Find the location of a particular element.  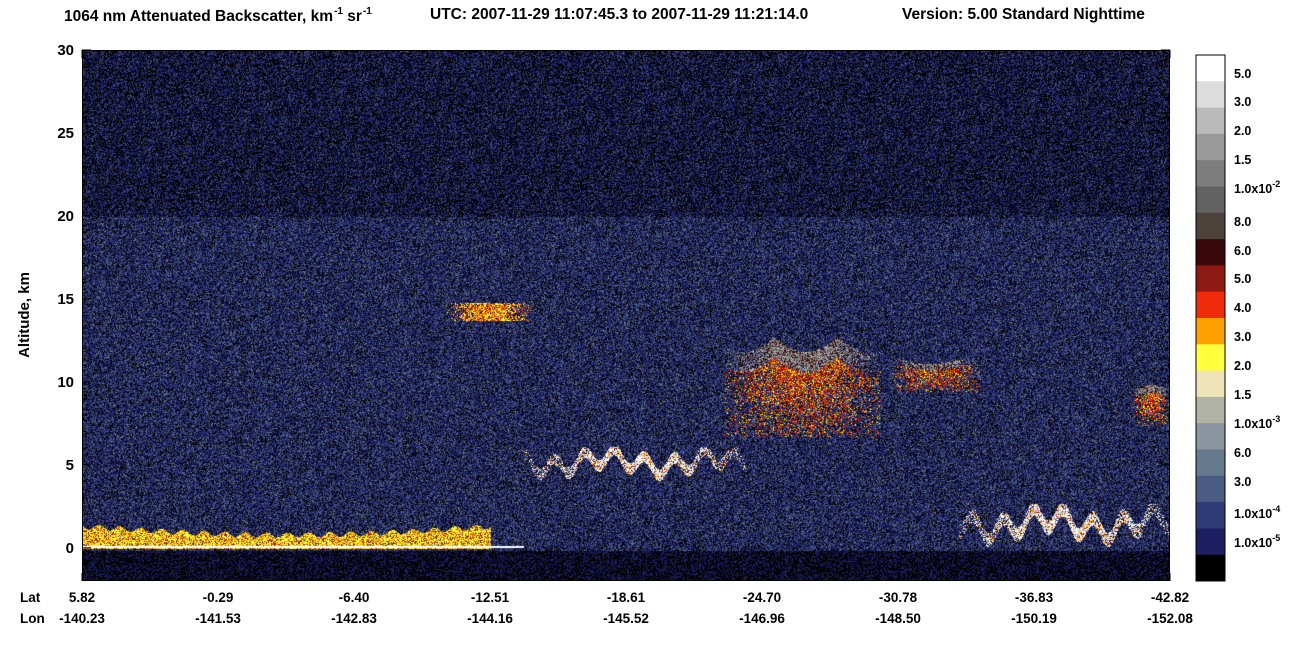

colorbar-label: 1.0x10⁻⁴ is located at coordinates (1257, 512).